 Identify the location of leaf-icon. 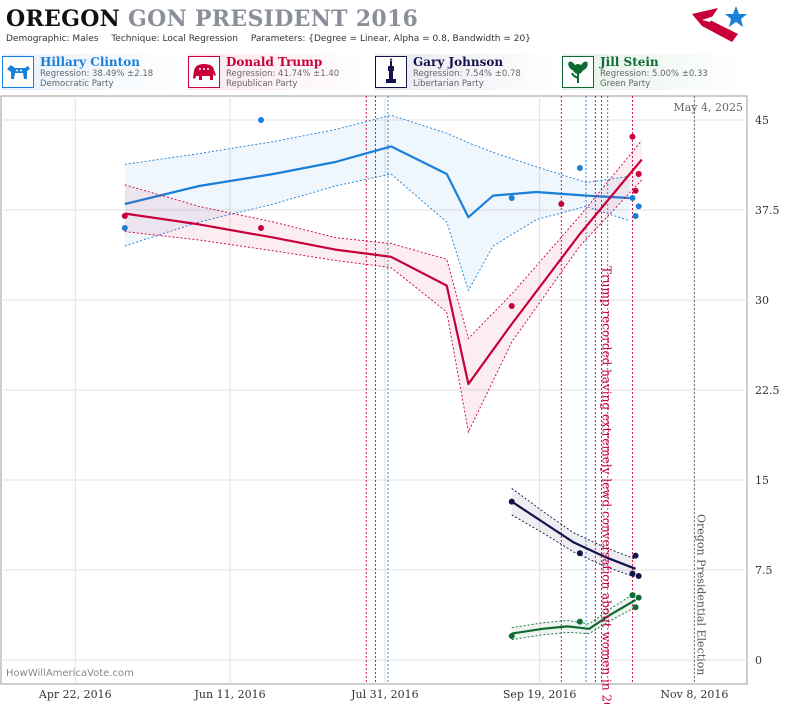
(578, 72).